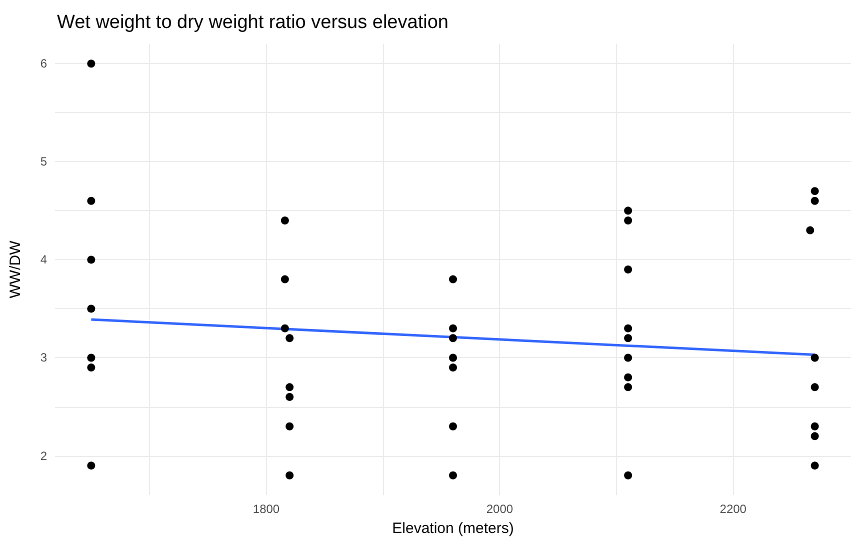 The height and width of the screenshot is (544, 857). What do you see at coordinates (44, 63) in the screenshot?
I see `y-tick-label: 6` at bounding box center [44, 63].